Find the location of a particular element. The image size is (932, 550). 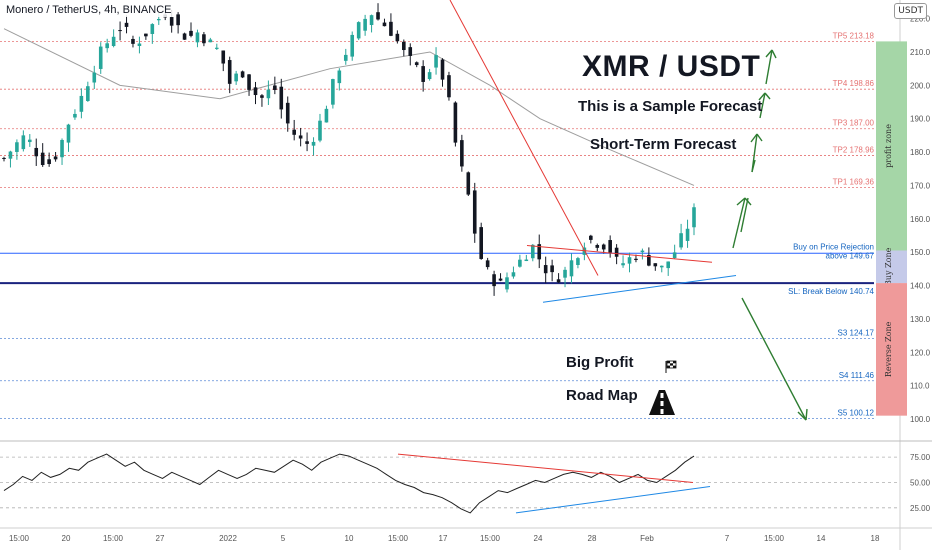

level-label-6: SL: Break Below 140.74 is located at coordinates (831, 291).